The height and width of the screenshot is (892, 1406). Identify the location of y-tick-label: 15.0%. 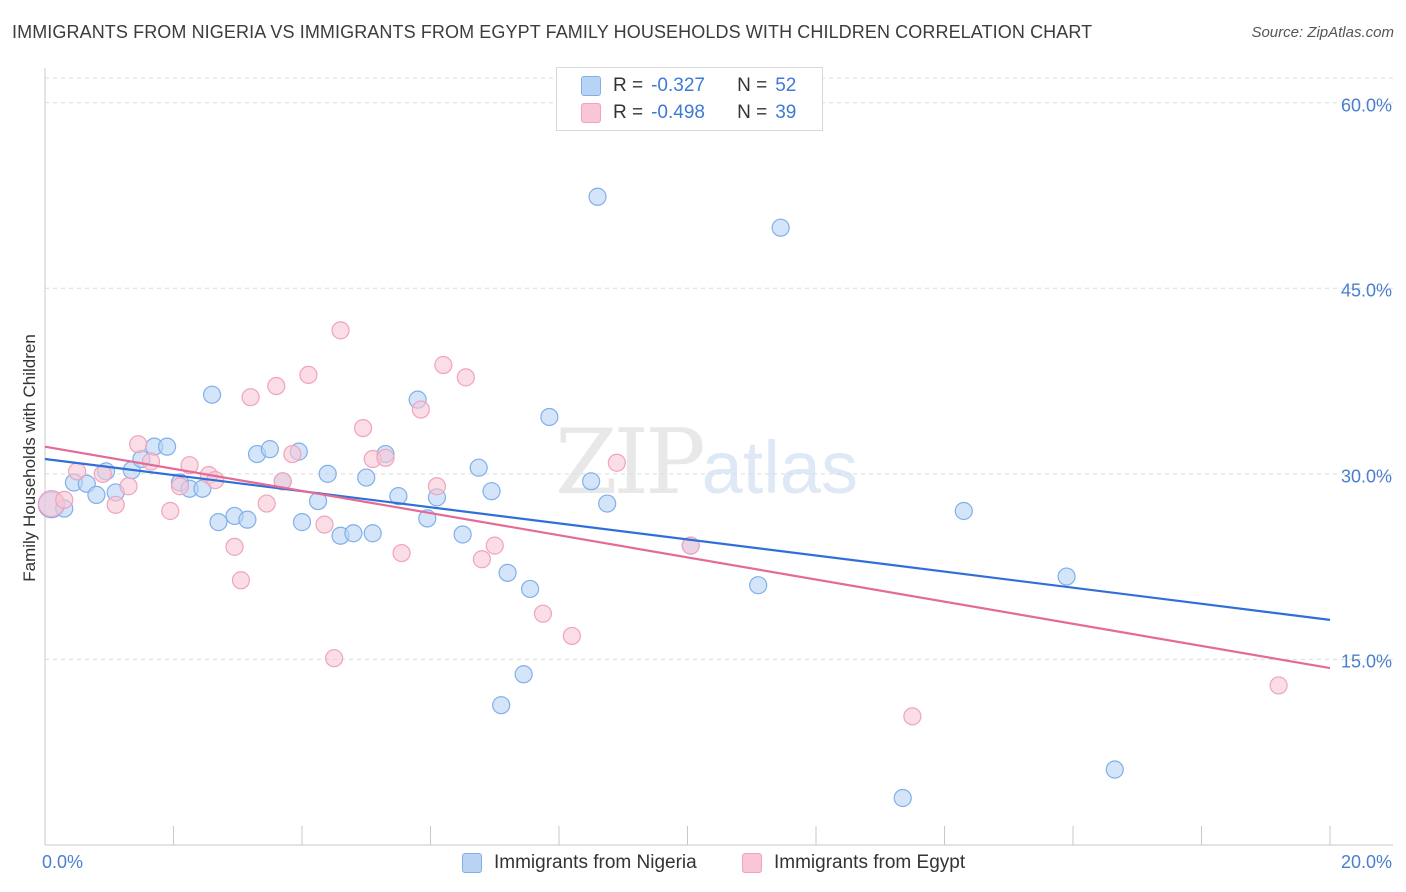
(1366, 661).